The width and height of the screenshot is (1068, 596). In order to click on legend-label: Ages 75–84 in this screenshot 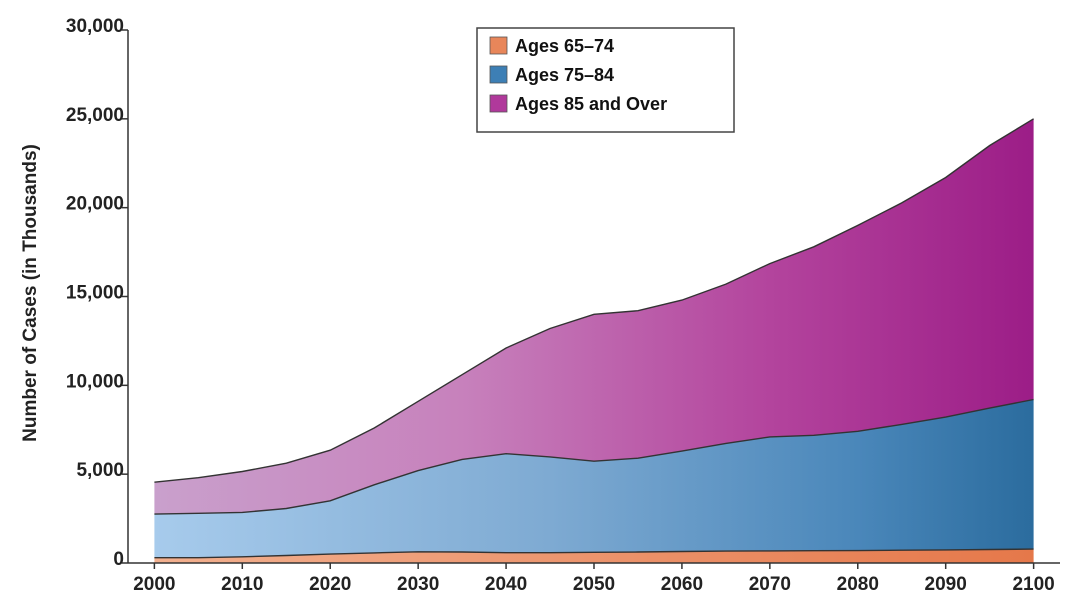, I will do `click(564, 75)`.